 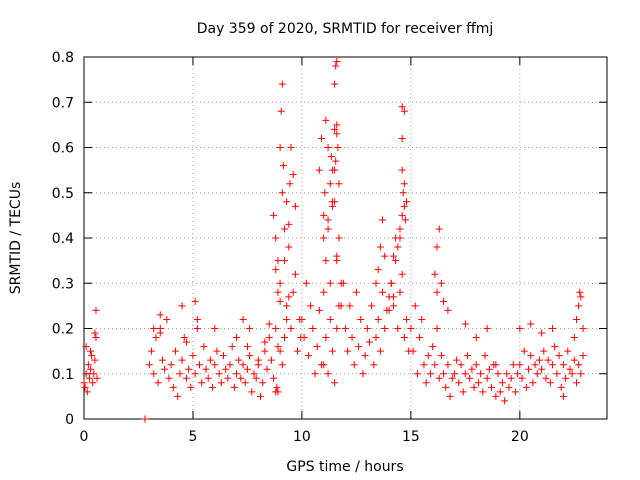 What do you see at coordinates (63, 284) in the screenshot?
I see `y-tick-label: 0.3` at bounding box center [63, 284].